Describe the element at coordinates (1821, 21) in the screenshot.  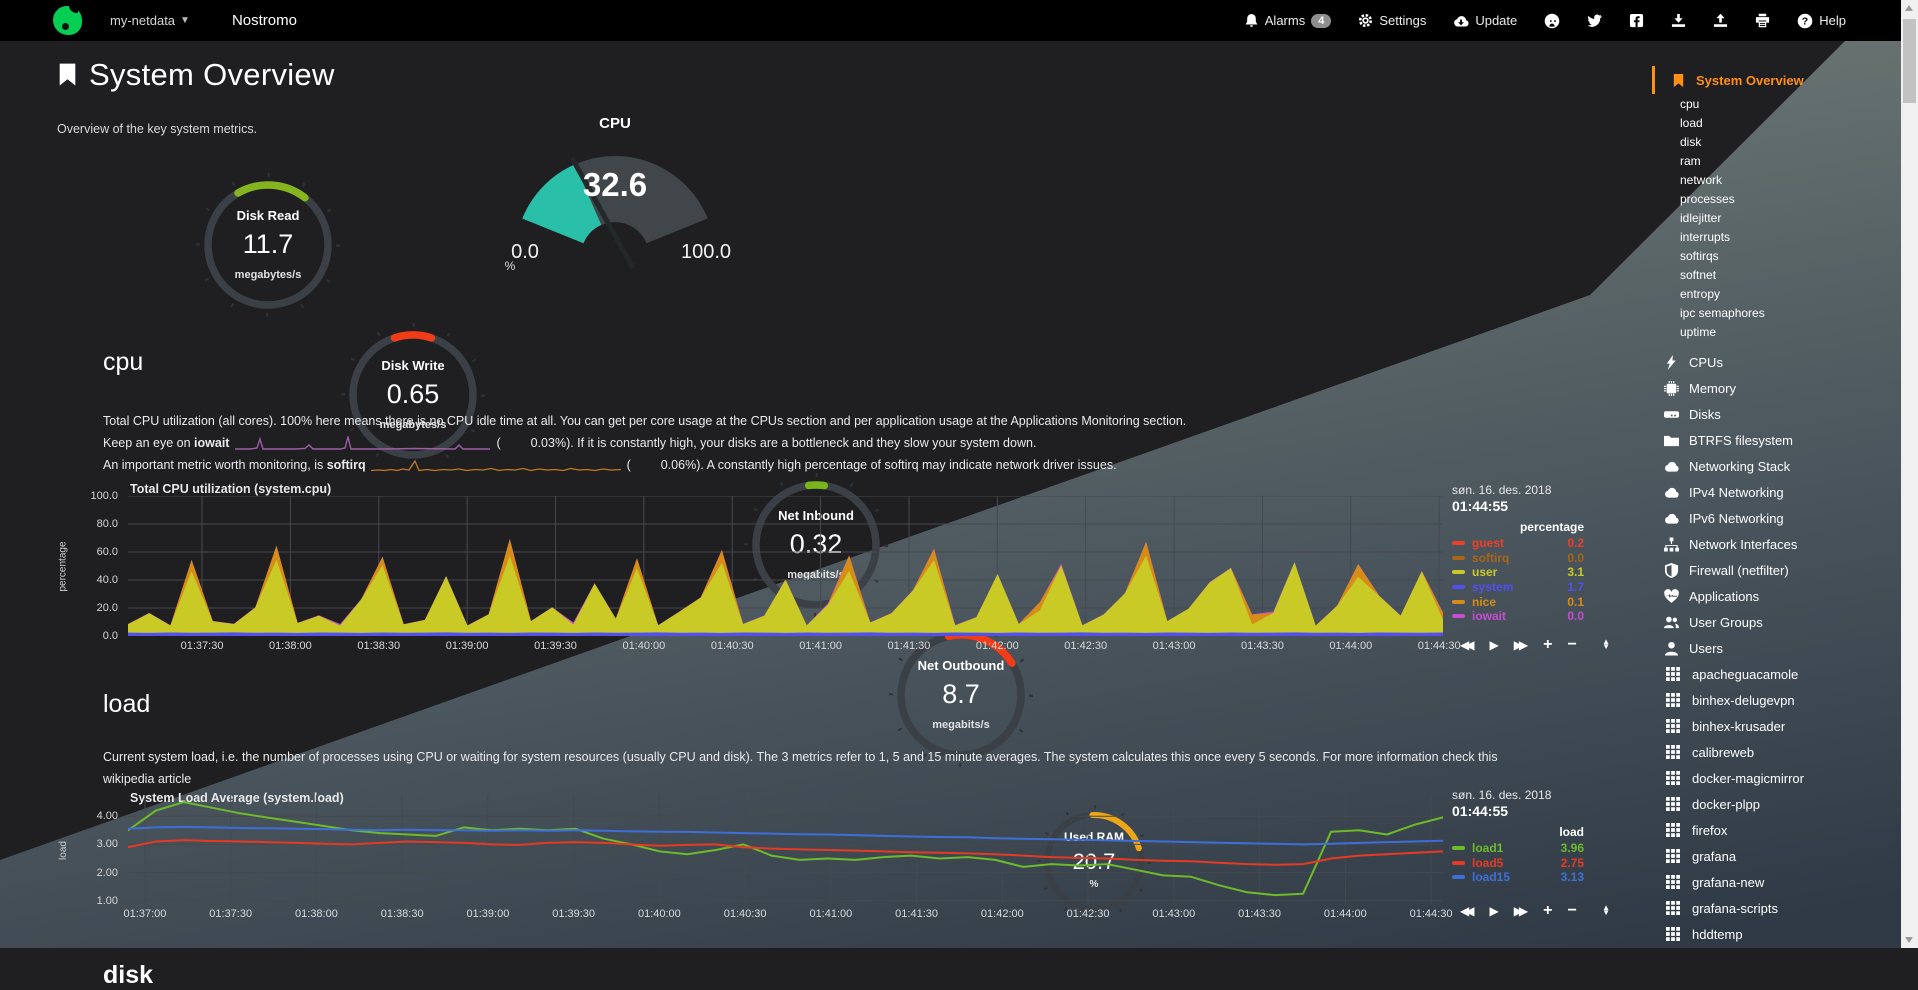
I see `help-button: Help` at that location.